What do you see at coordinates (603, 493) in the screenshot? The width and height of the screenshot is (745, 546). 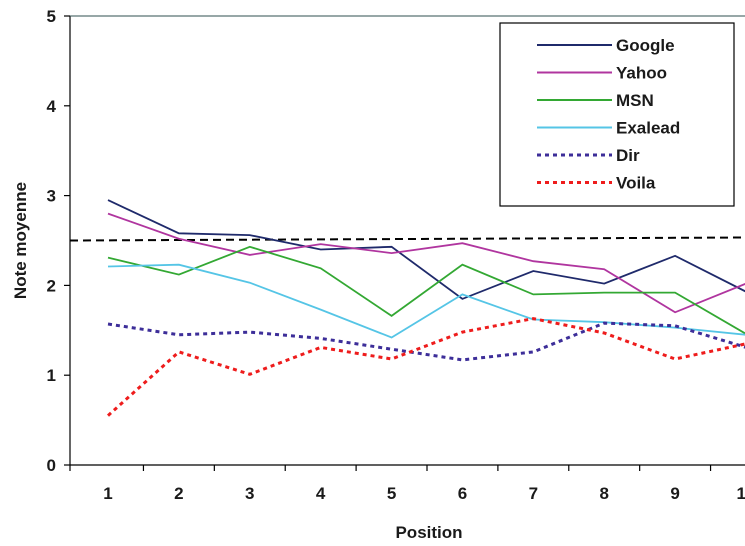 I see `x-tick-label: 8` at bounding box center [603, 493].